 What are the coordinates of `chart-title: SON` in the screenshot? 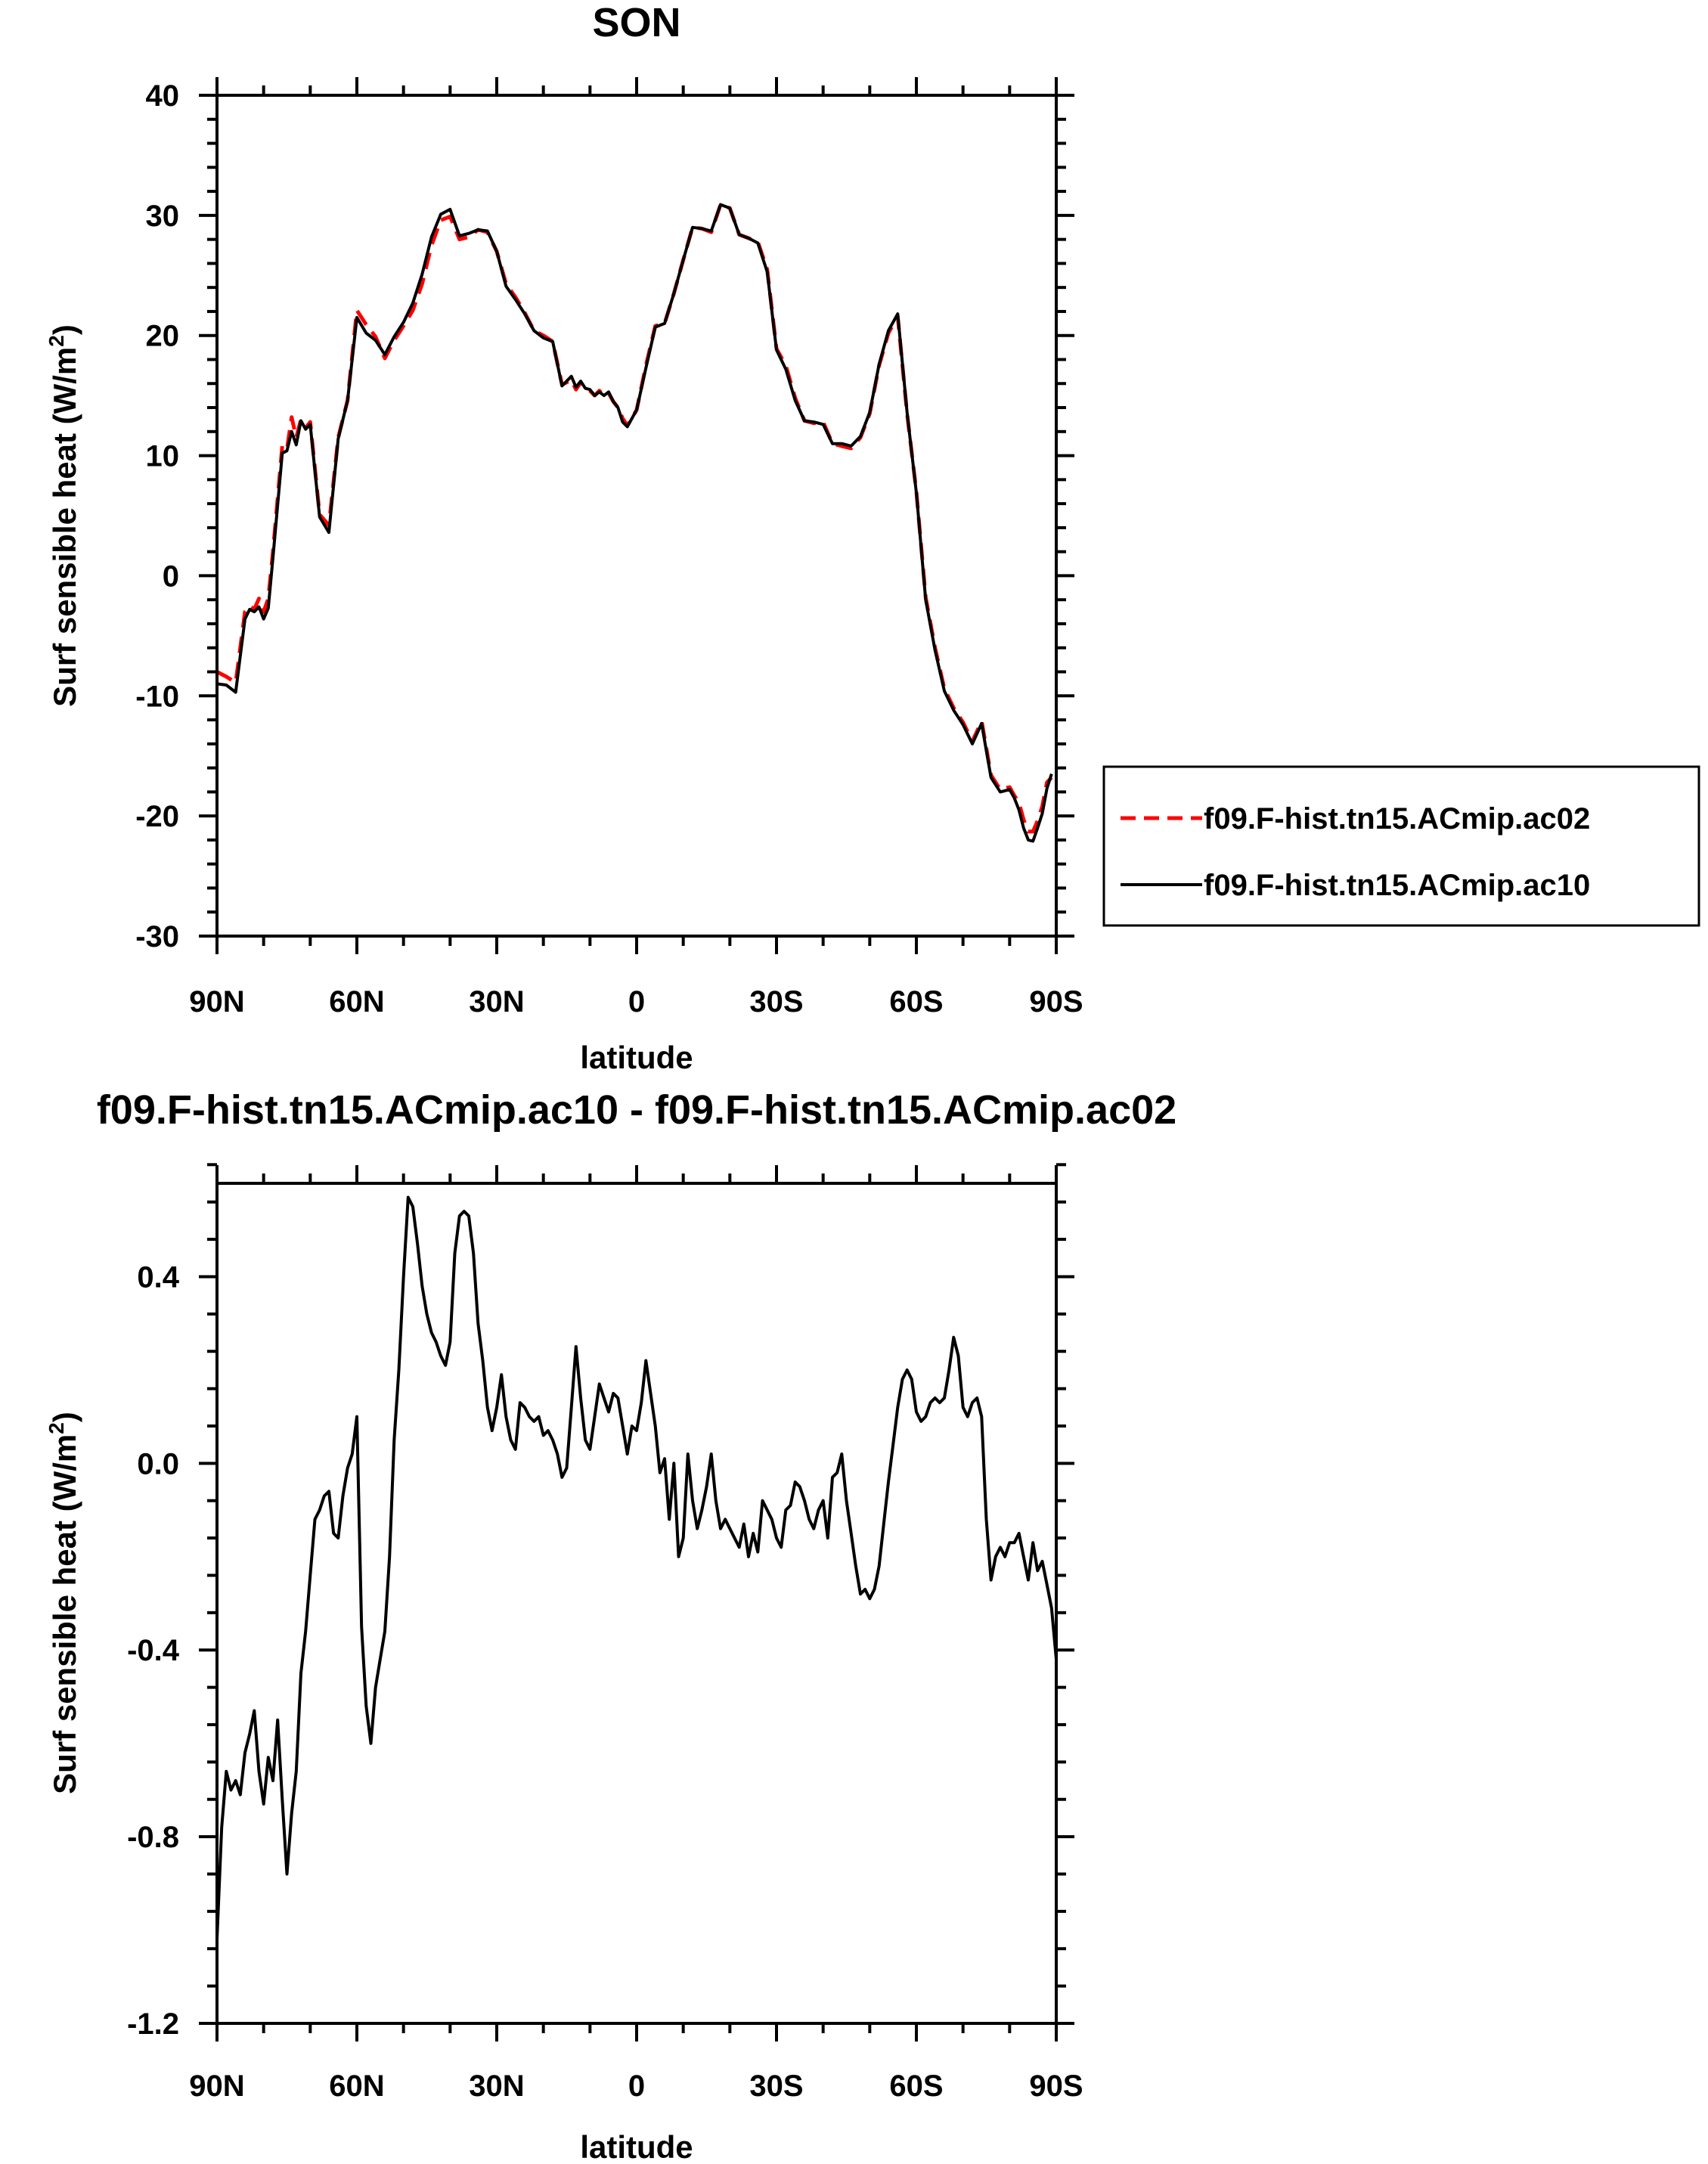 It's located at (636, 22).